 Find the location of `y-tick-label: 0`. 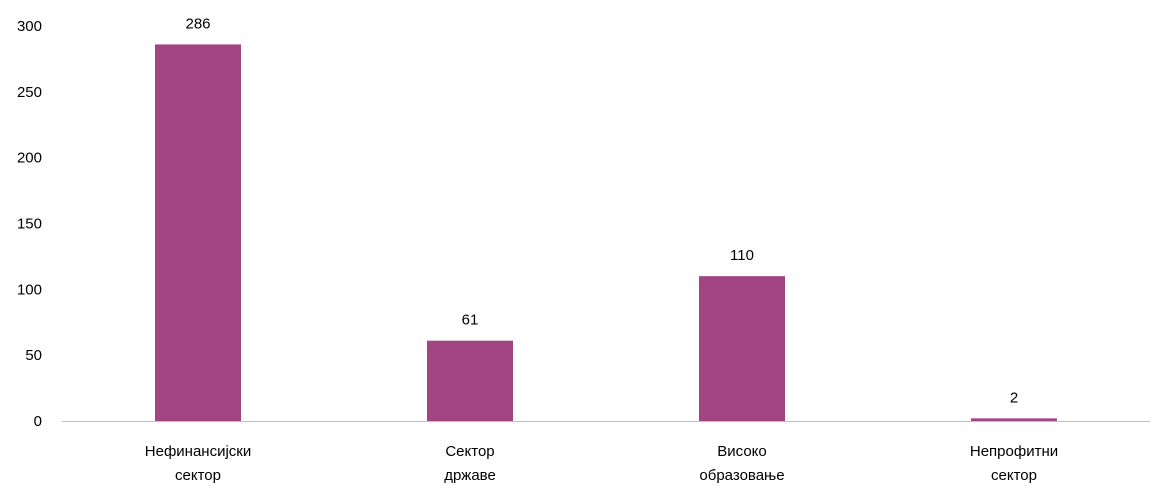

y-tick-label: 0 is located at coordinates (38, 421).